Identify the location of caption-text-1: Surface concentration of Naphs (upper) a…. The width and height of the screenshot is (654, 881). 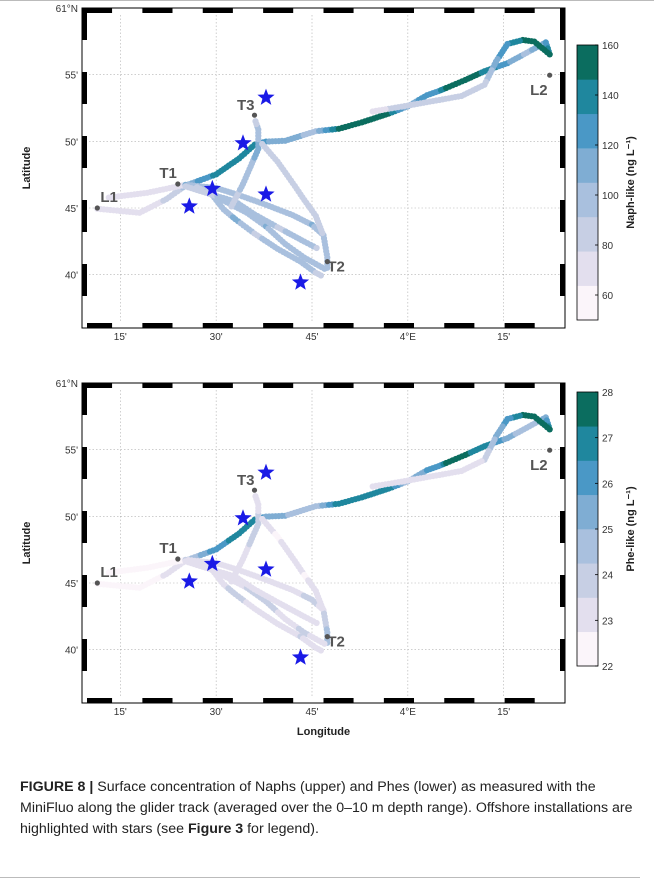
(326, 808).